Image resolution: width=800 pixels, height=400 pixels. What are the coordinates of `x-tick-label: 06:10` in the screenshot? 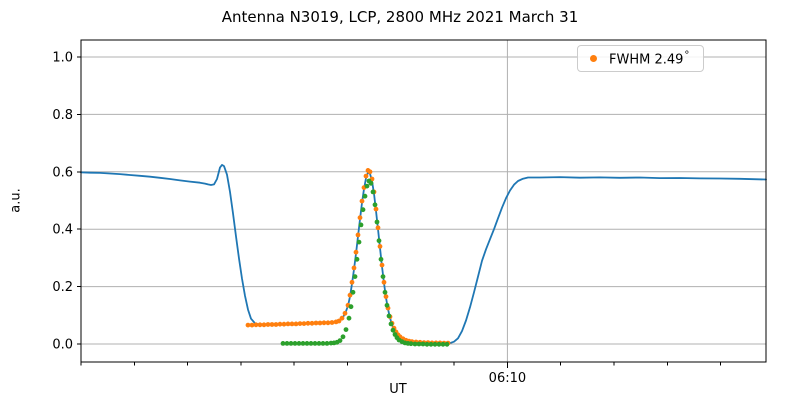 It's located at (507, 378).